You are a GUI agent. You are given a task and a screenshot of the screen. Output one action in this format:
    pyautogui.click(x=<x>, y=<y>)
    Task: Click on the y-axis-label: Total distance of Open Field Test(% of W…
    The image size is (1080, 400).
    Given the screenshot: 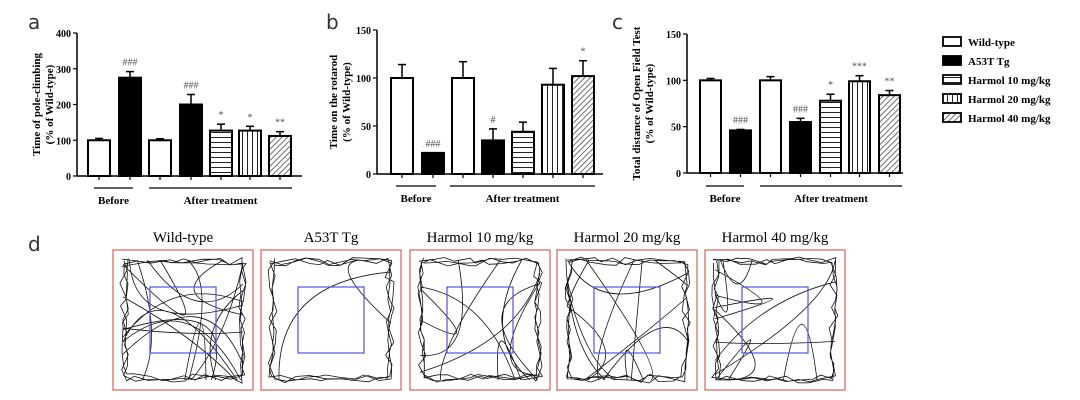 What is the action you would take?
    pyautogui.click(x=643, y=103)
    